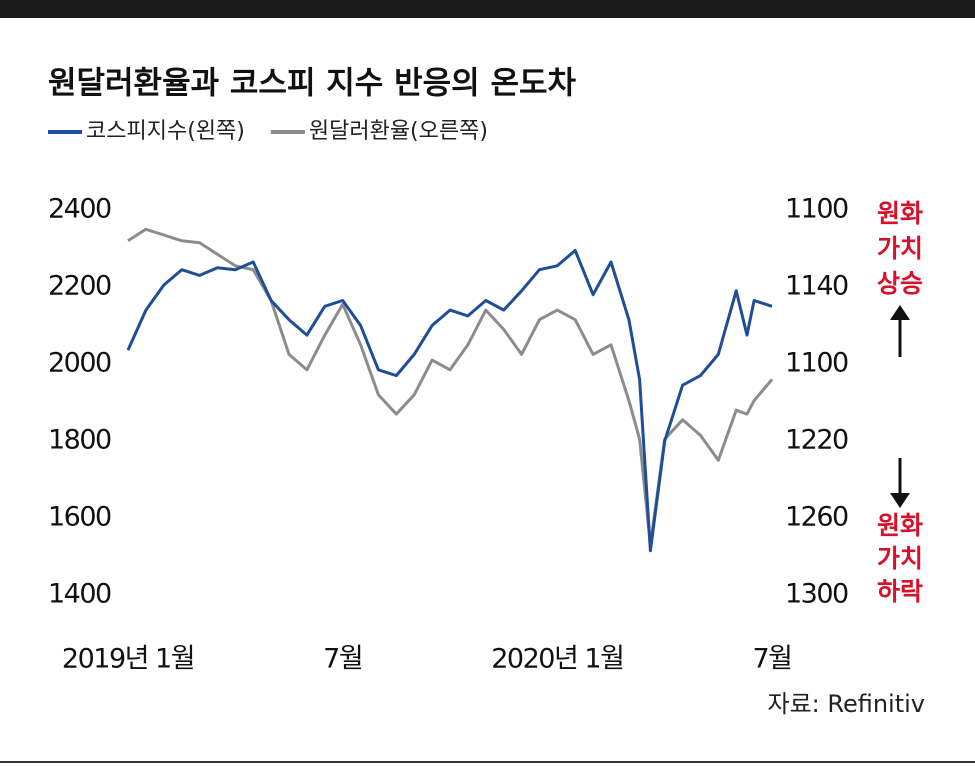  I want to click on chart-title: 원달러환율과 코스피 지수 반응의 온도차, so click(312, 84).